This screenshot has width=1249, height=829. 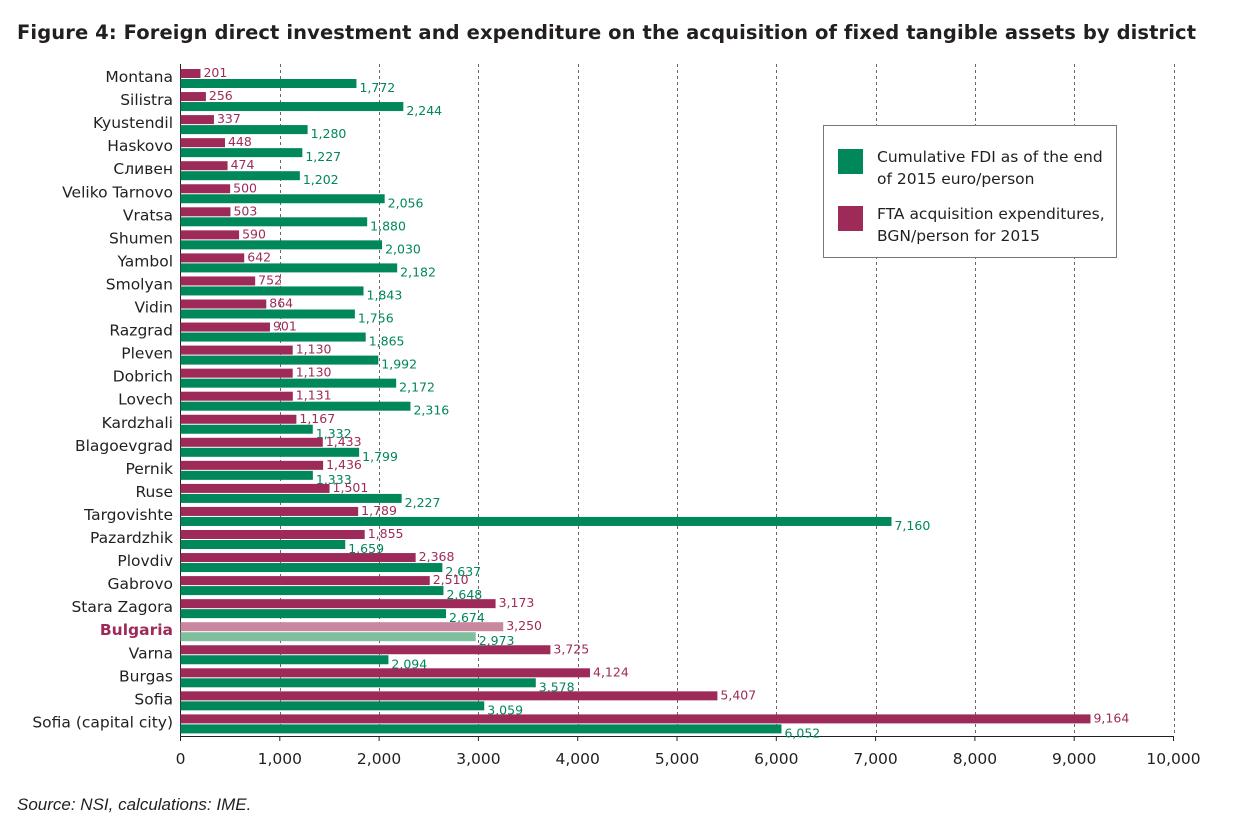 What do you see at coordinates (137, 423) in the screenshot?
I see `category-label: Kardzhali` at bounding box center [137, 423].